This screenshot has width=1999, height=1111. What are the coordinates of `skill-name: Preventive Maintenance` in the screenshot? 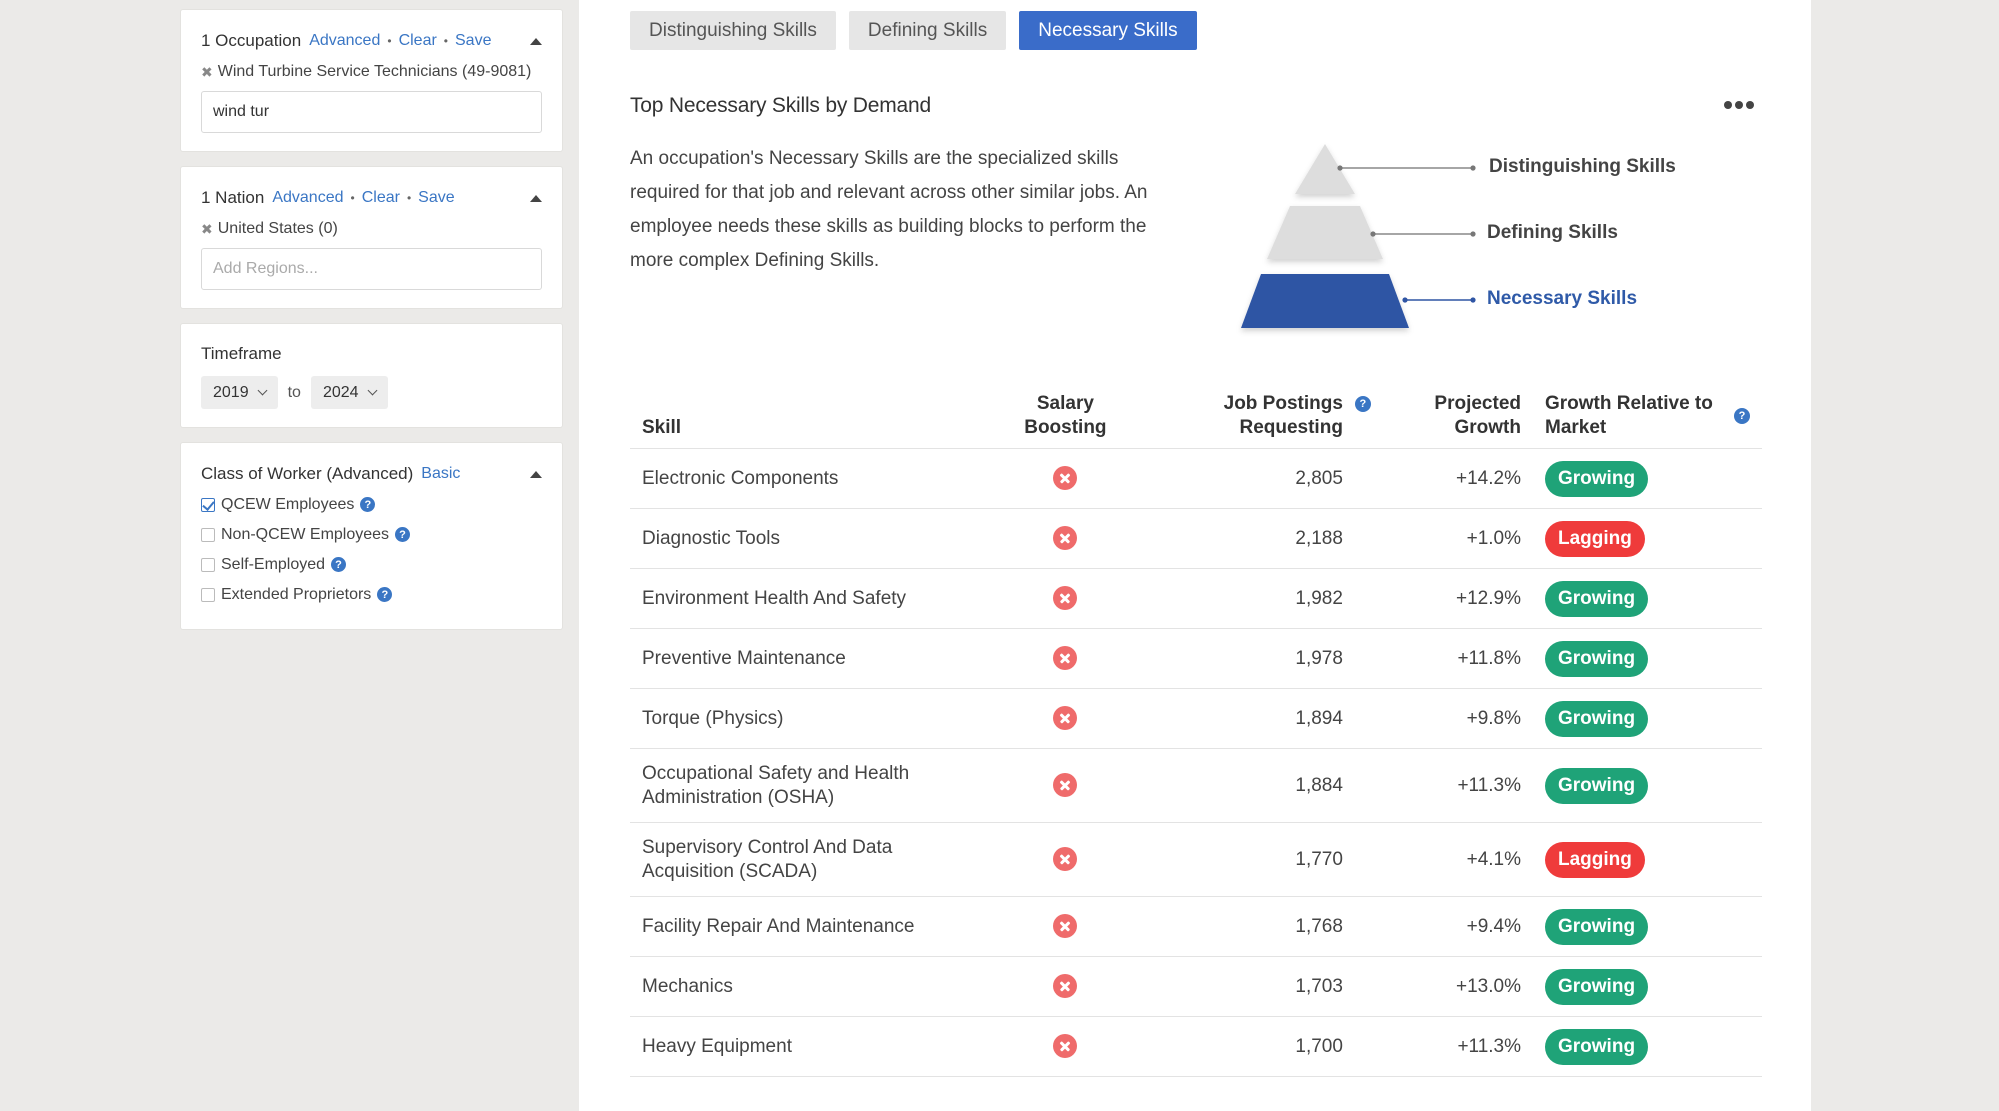 It's located at (819, 658).